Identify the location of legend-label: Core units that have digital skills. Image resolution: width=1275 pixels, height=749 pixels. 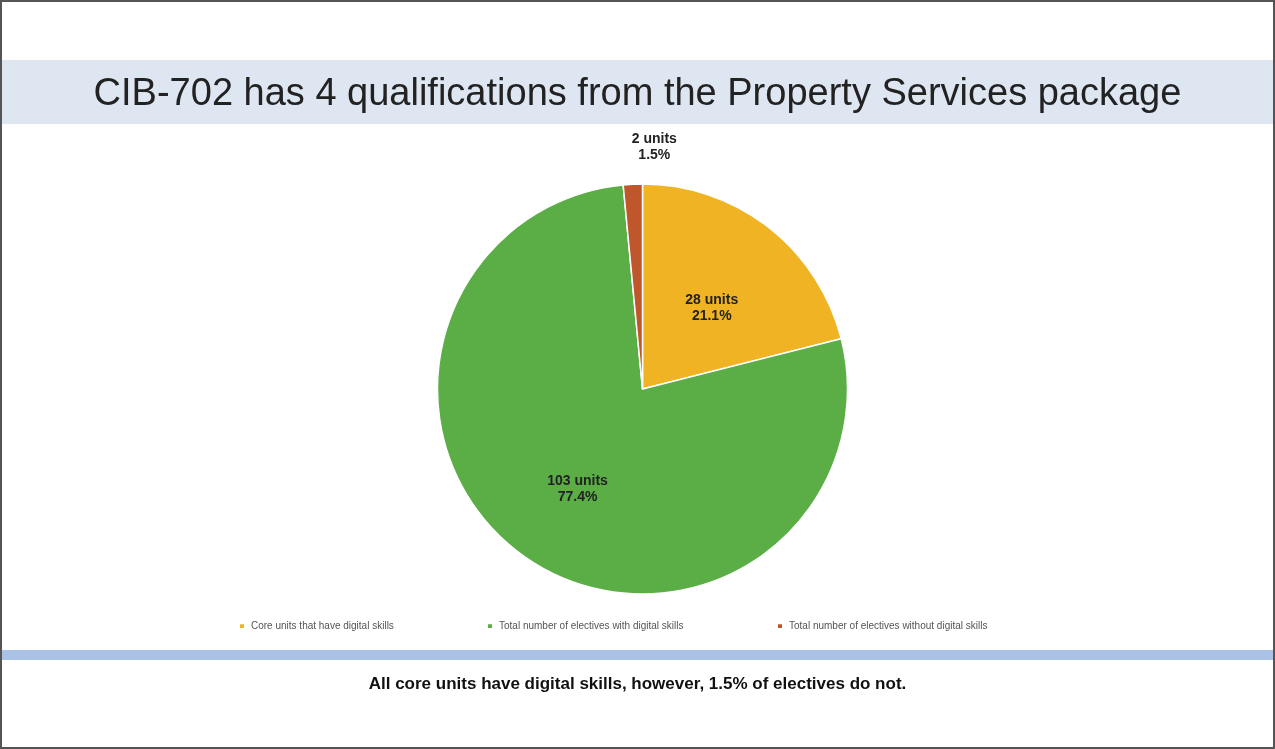
(322, 626).